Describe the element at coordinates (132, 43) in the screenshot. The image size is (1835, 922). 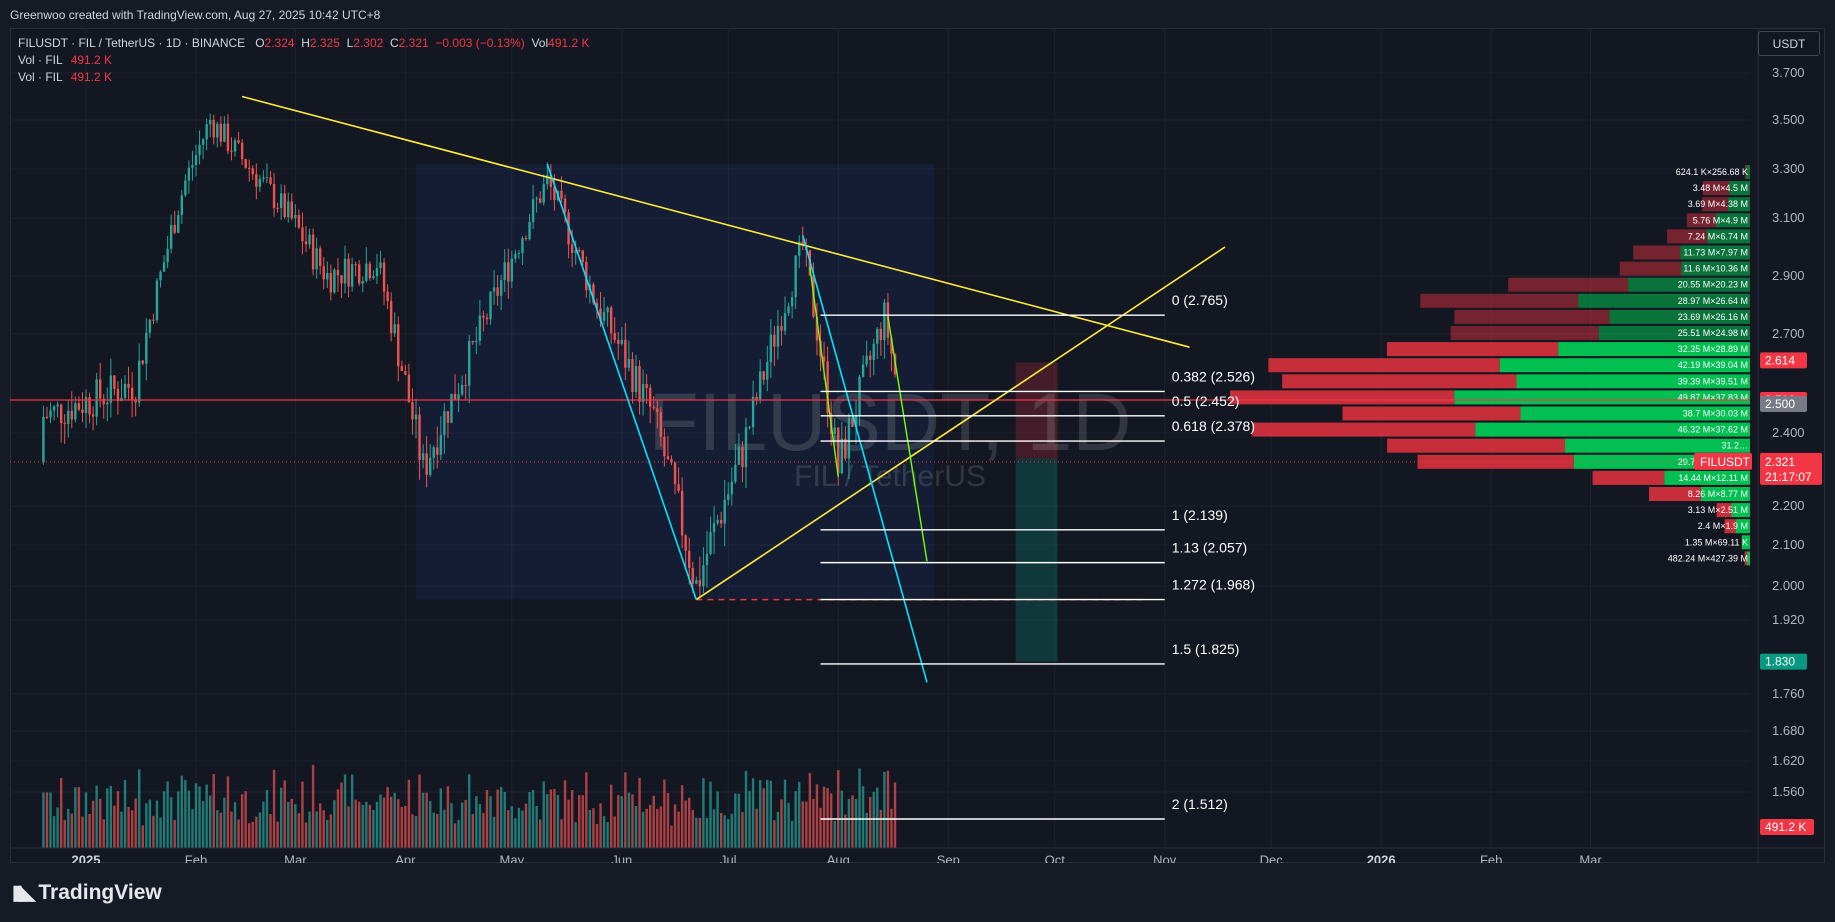
I see `legend-symbol: FILUSDT · FIL / TetherUS · 1D · BINANCE` at that location.